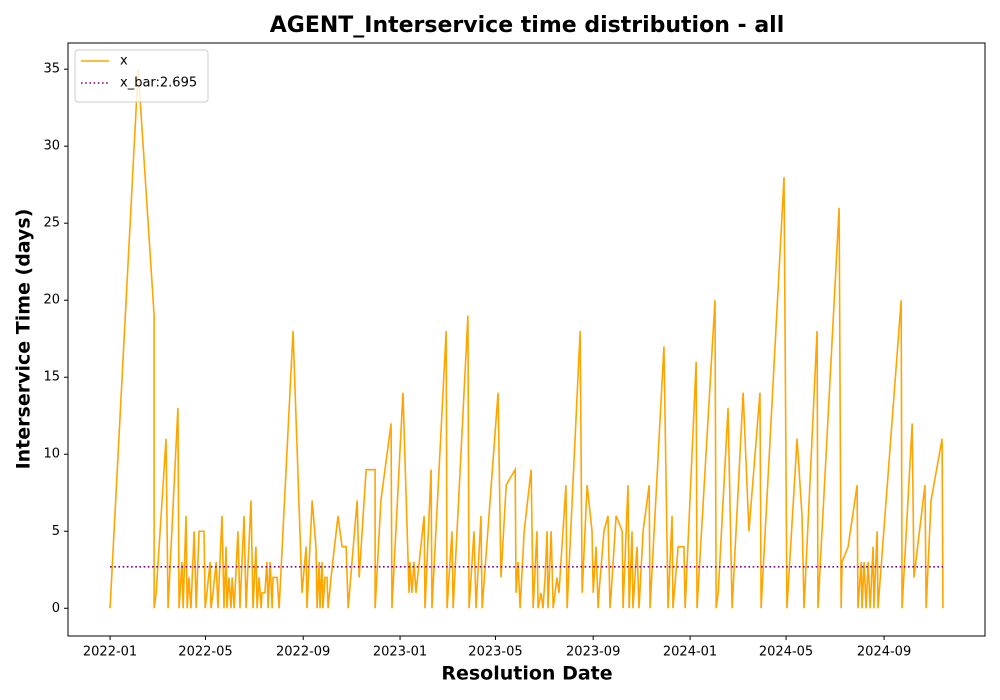 The image size is (1000, 700). What do you see at coordinates (56, 608) in the screenshot?
I see `y-tick-label: 0` at bounding box center [56, 608].